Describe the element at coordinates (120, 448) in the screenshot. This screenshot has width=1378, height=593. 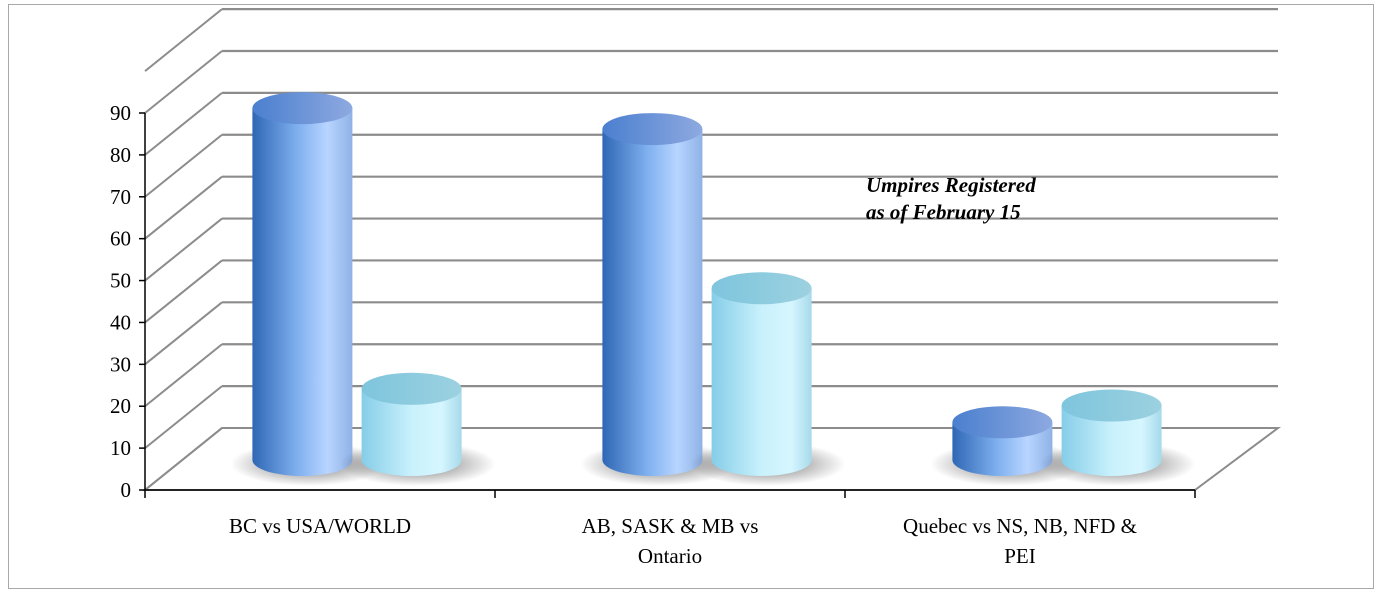
I see `y-tick-label: 10` at that location.